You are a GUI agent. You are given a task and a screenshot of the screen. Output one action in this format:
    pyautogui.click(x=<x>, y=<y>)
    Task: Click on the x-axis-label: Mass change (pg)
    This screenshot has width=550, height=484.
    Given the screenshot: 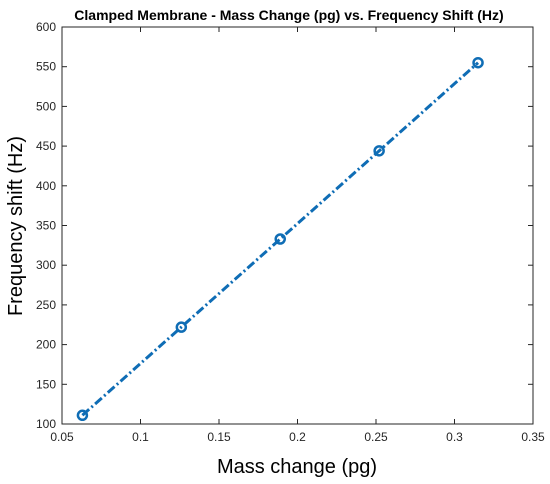 What is the action you would take?
    pyautogui.click(x=297, y=467)
    